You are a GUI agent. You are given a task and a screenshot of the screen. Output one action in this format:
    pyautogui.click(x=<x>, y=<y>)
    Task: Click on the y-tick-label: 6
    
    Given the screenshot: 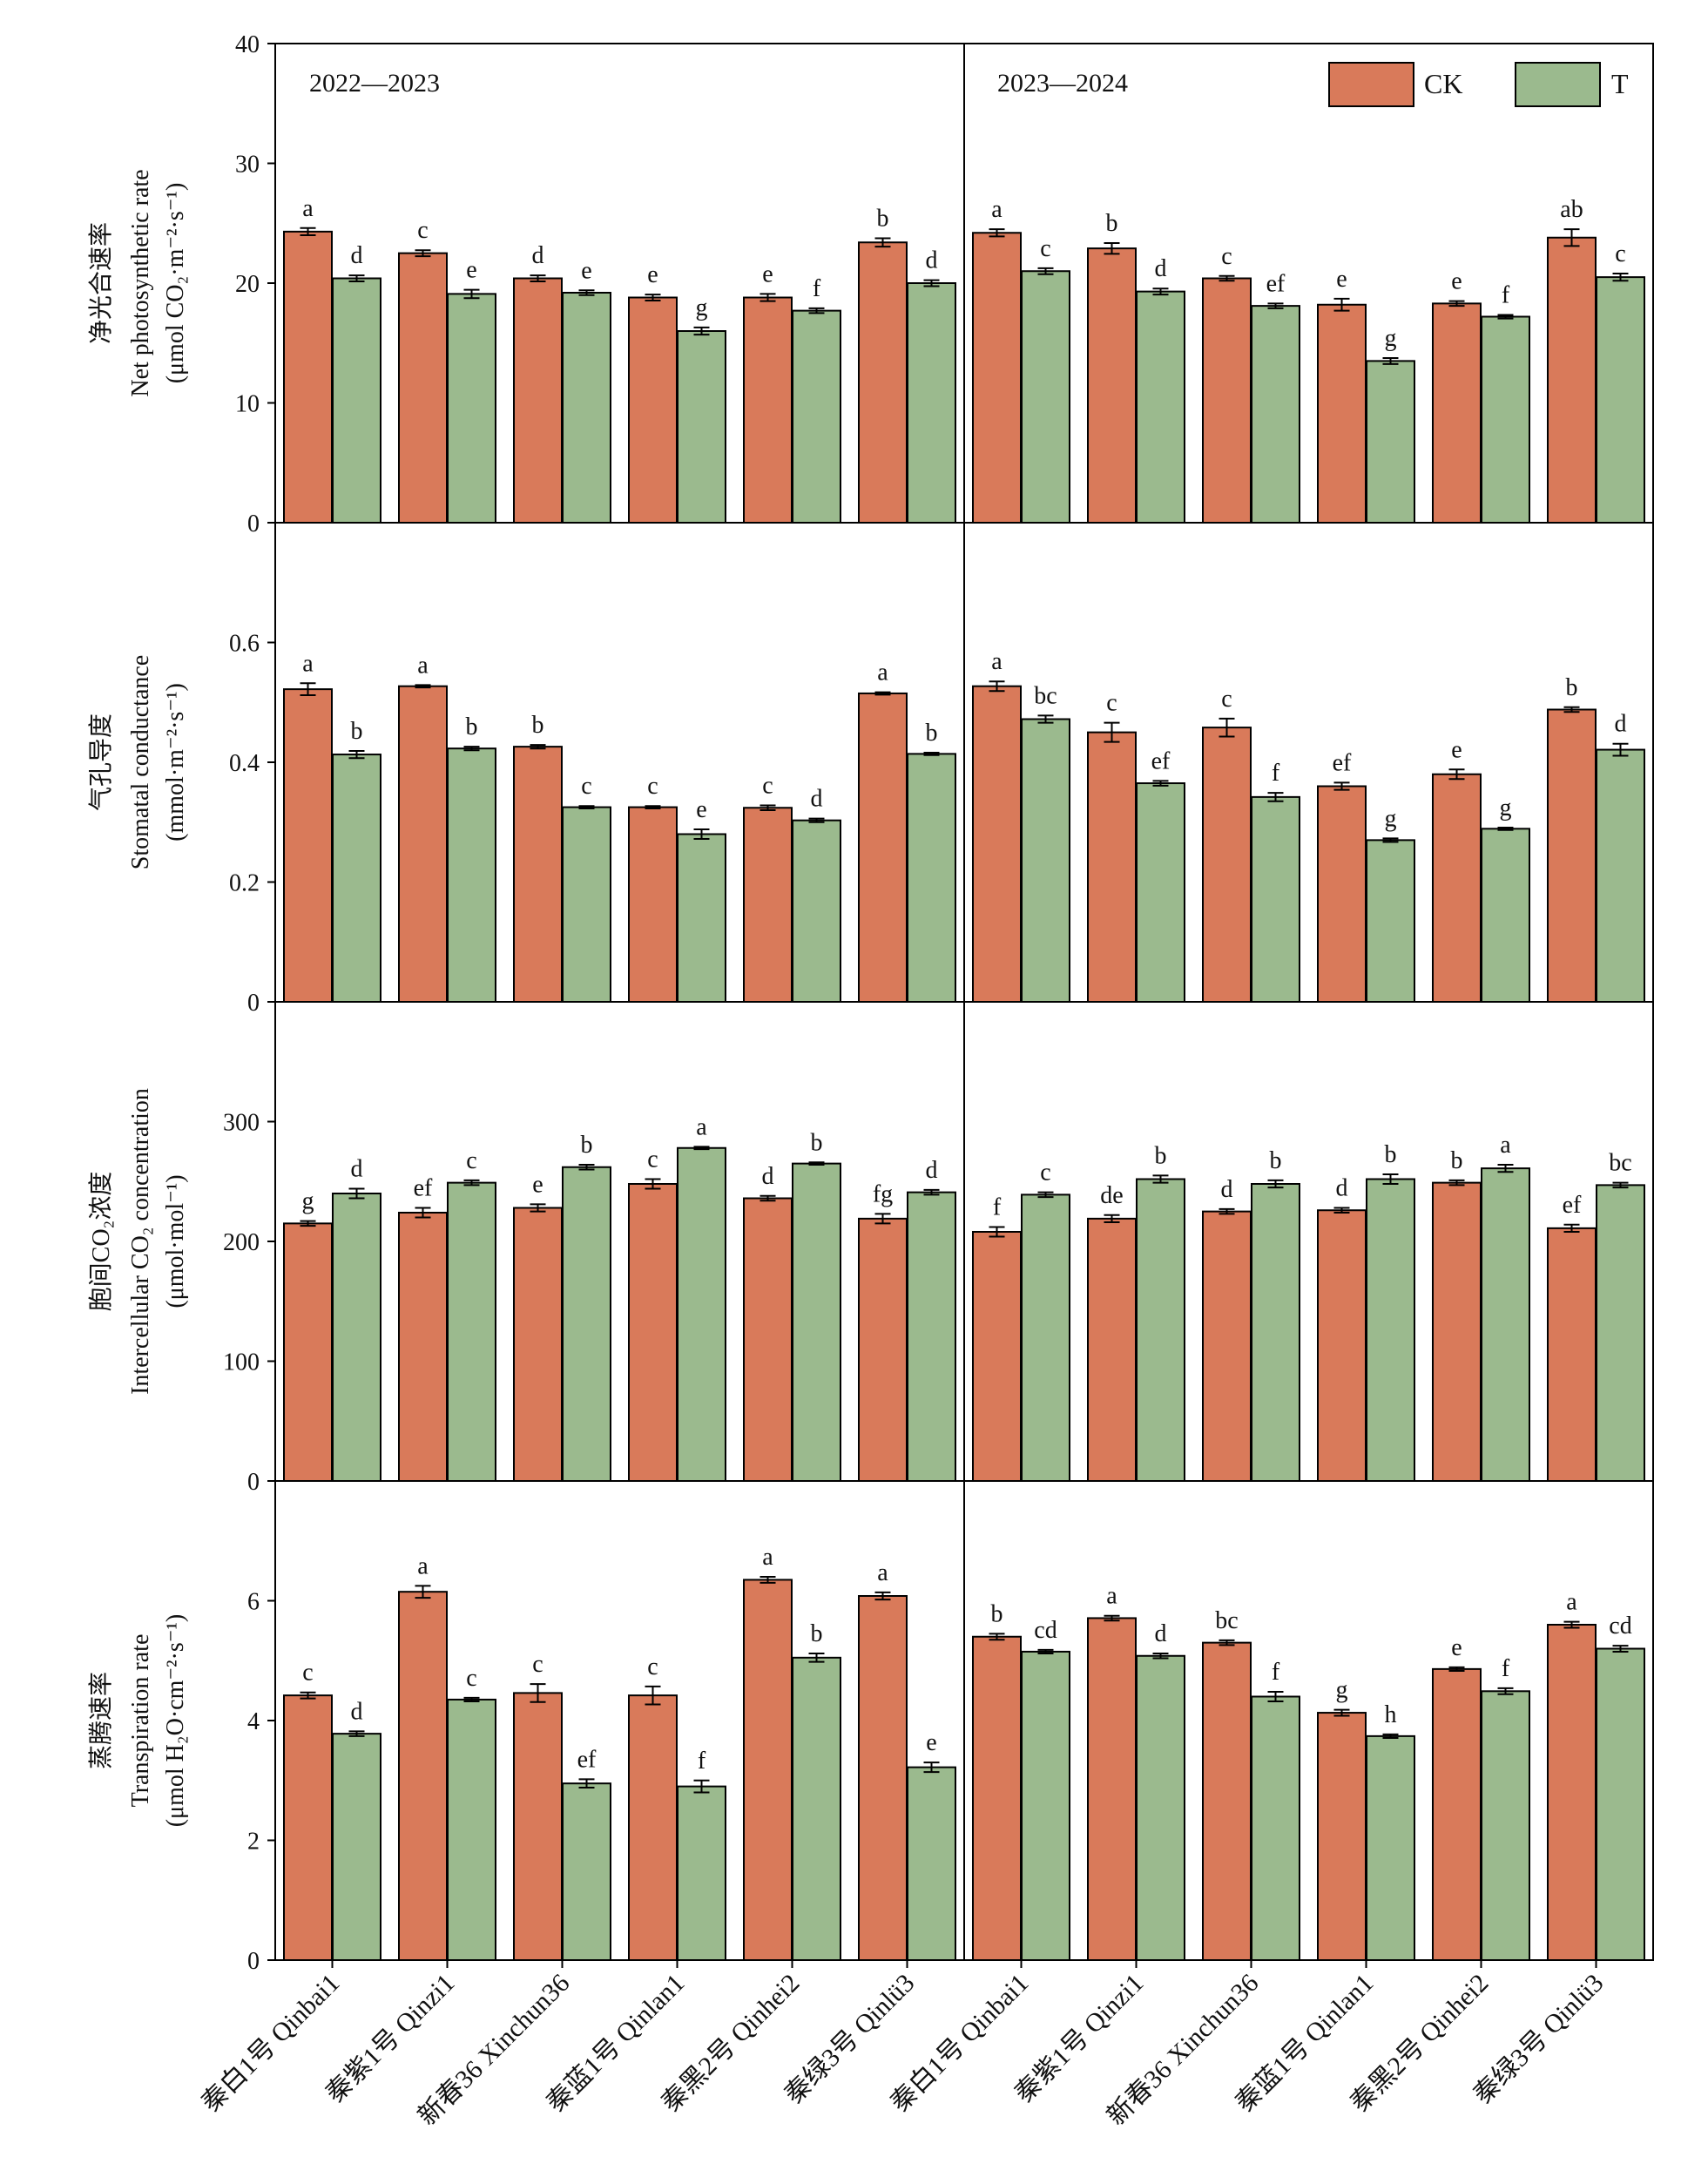 What is the action you would take?
    pyautogui.click(x=253, y=1602)
    